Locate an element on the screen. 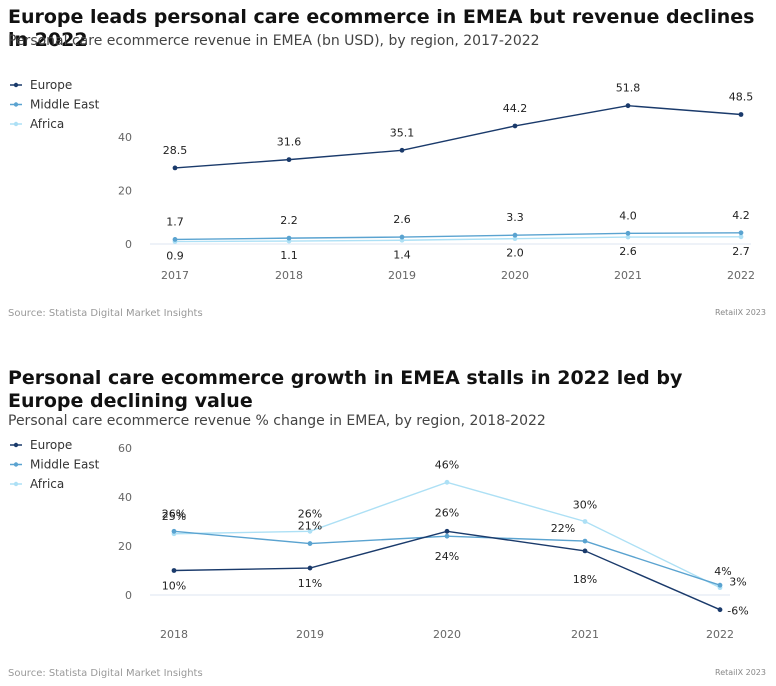 This screenshot has height=686, width=776. series-line-middle-east is located at coordinates (458, 236).